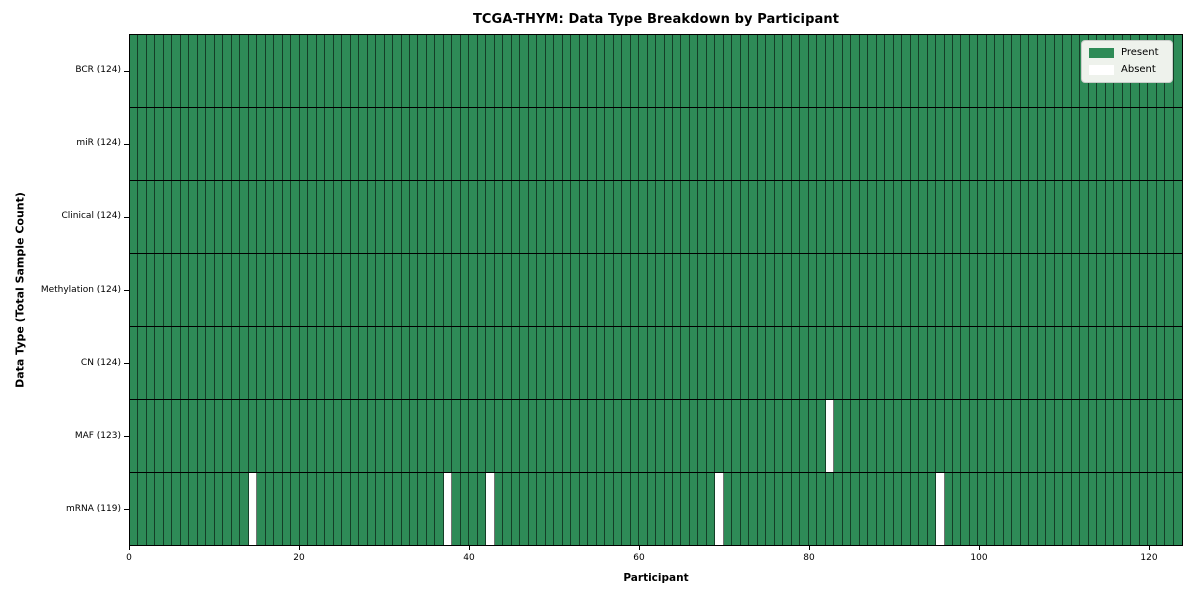 The height and width of the screenshot is (600, 1200). What do you see at coordinates (490, 509) in the screenshot?
I see `heatmap-cell-absent` at bounding box center [490, 509].